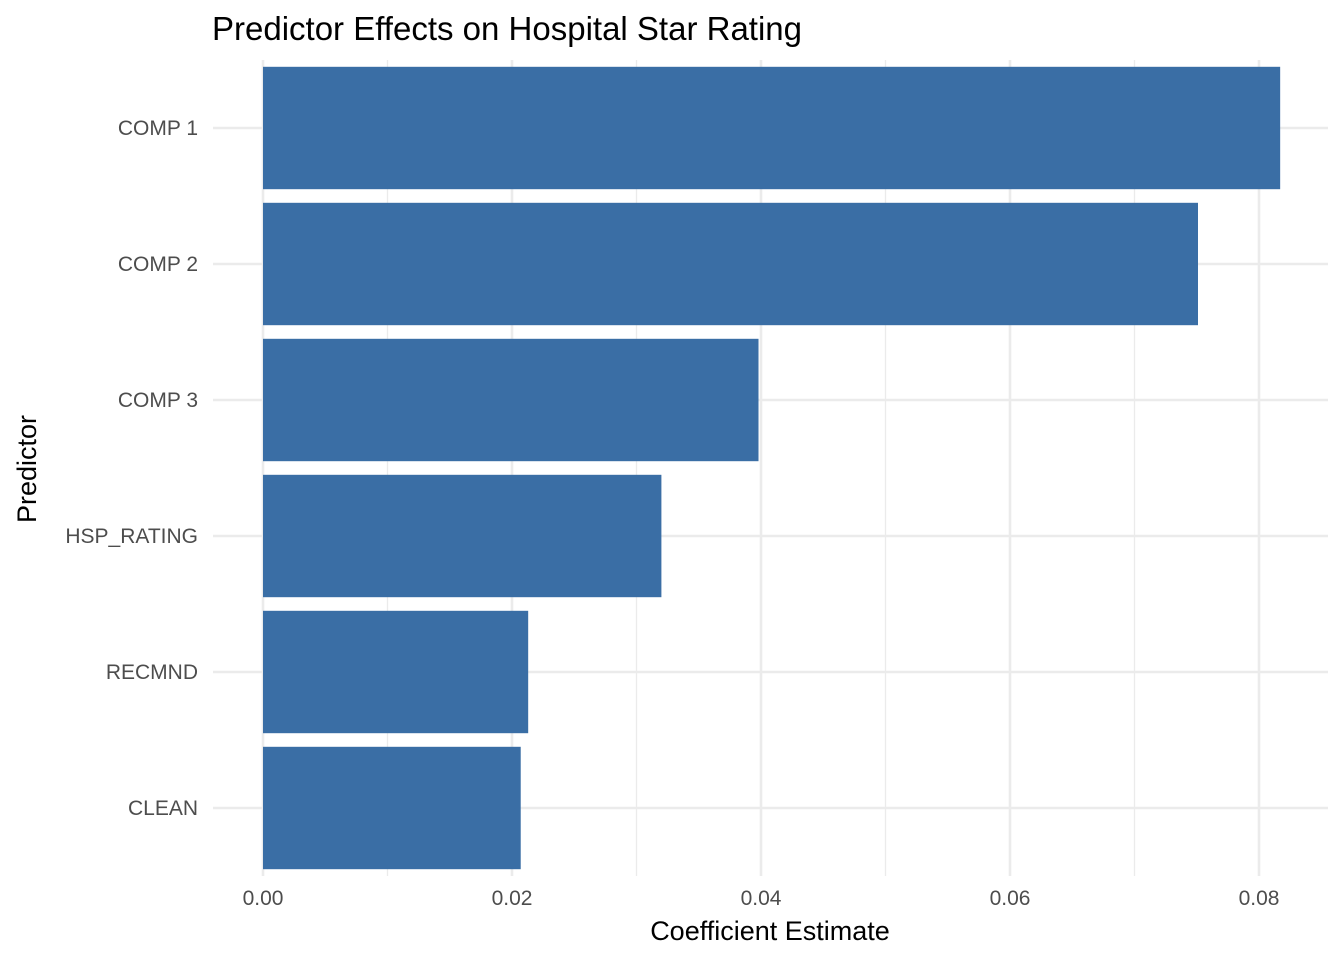 The width and height of the screenshot is (1344, 960). I want to click on x-tick-label: 0.06, so click(1010, 898).